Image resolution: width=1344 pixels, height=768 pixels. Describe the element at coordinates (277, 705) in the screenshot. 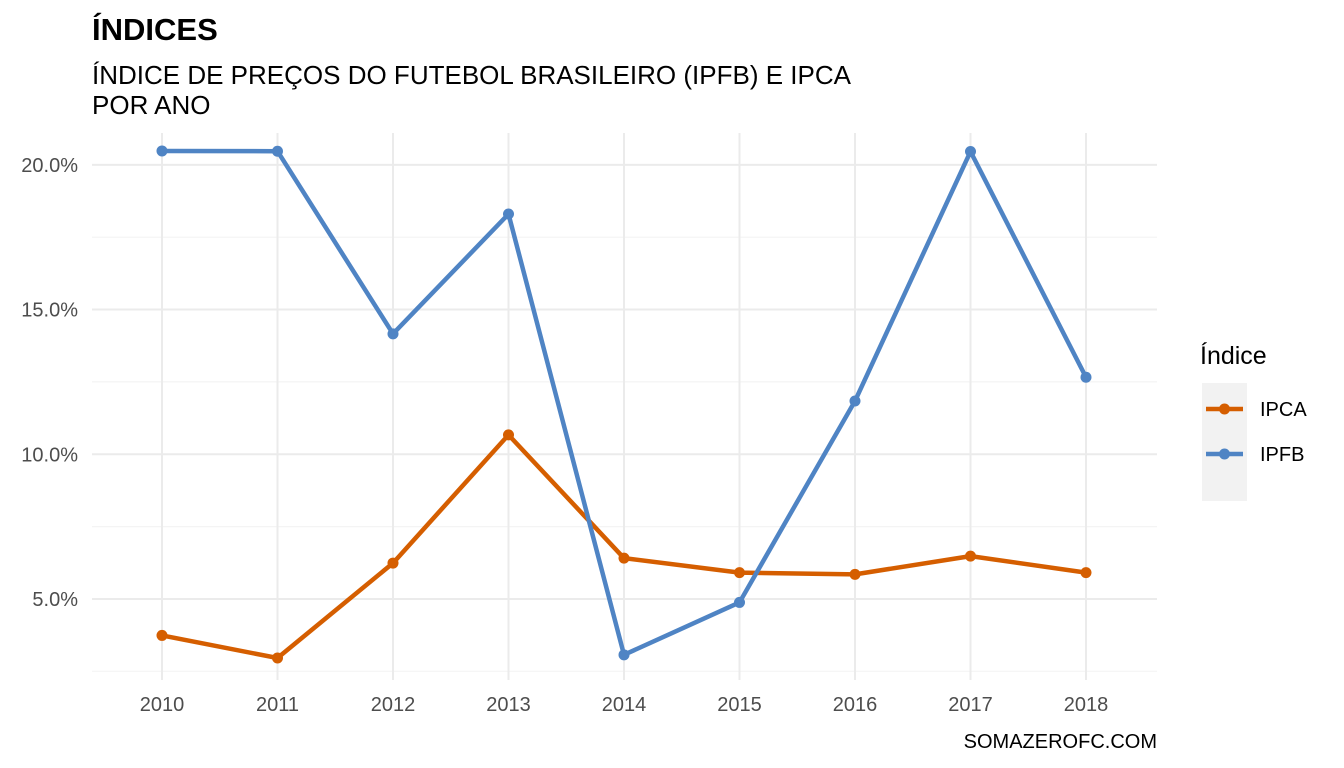

I see `x-tick-label: 2011` at that location.